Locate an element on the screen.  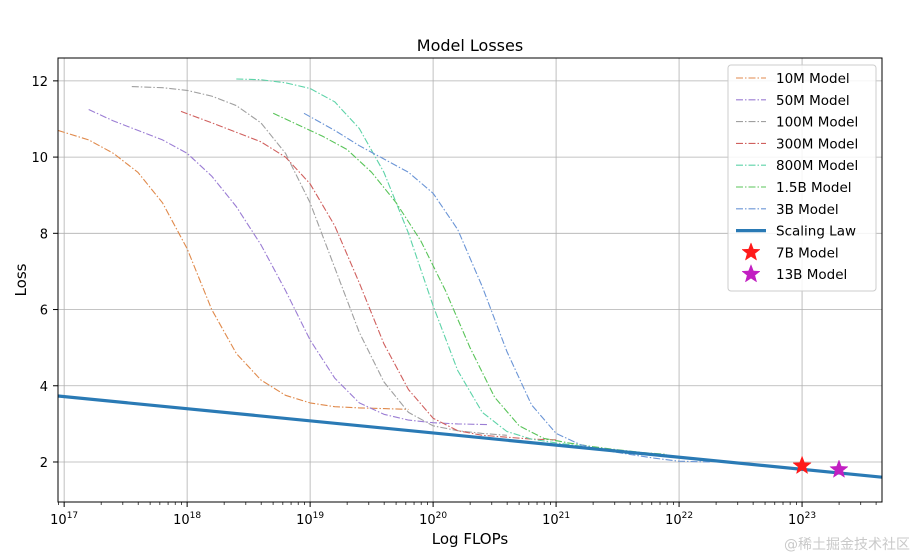
x-axis-label: Log FLOPs is located at coordinates (470, 539).